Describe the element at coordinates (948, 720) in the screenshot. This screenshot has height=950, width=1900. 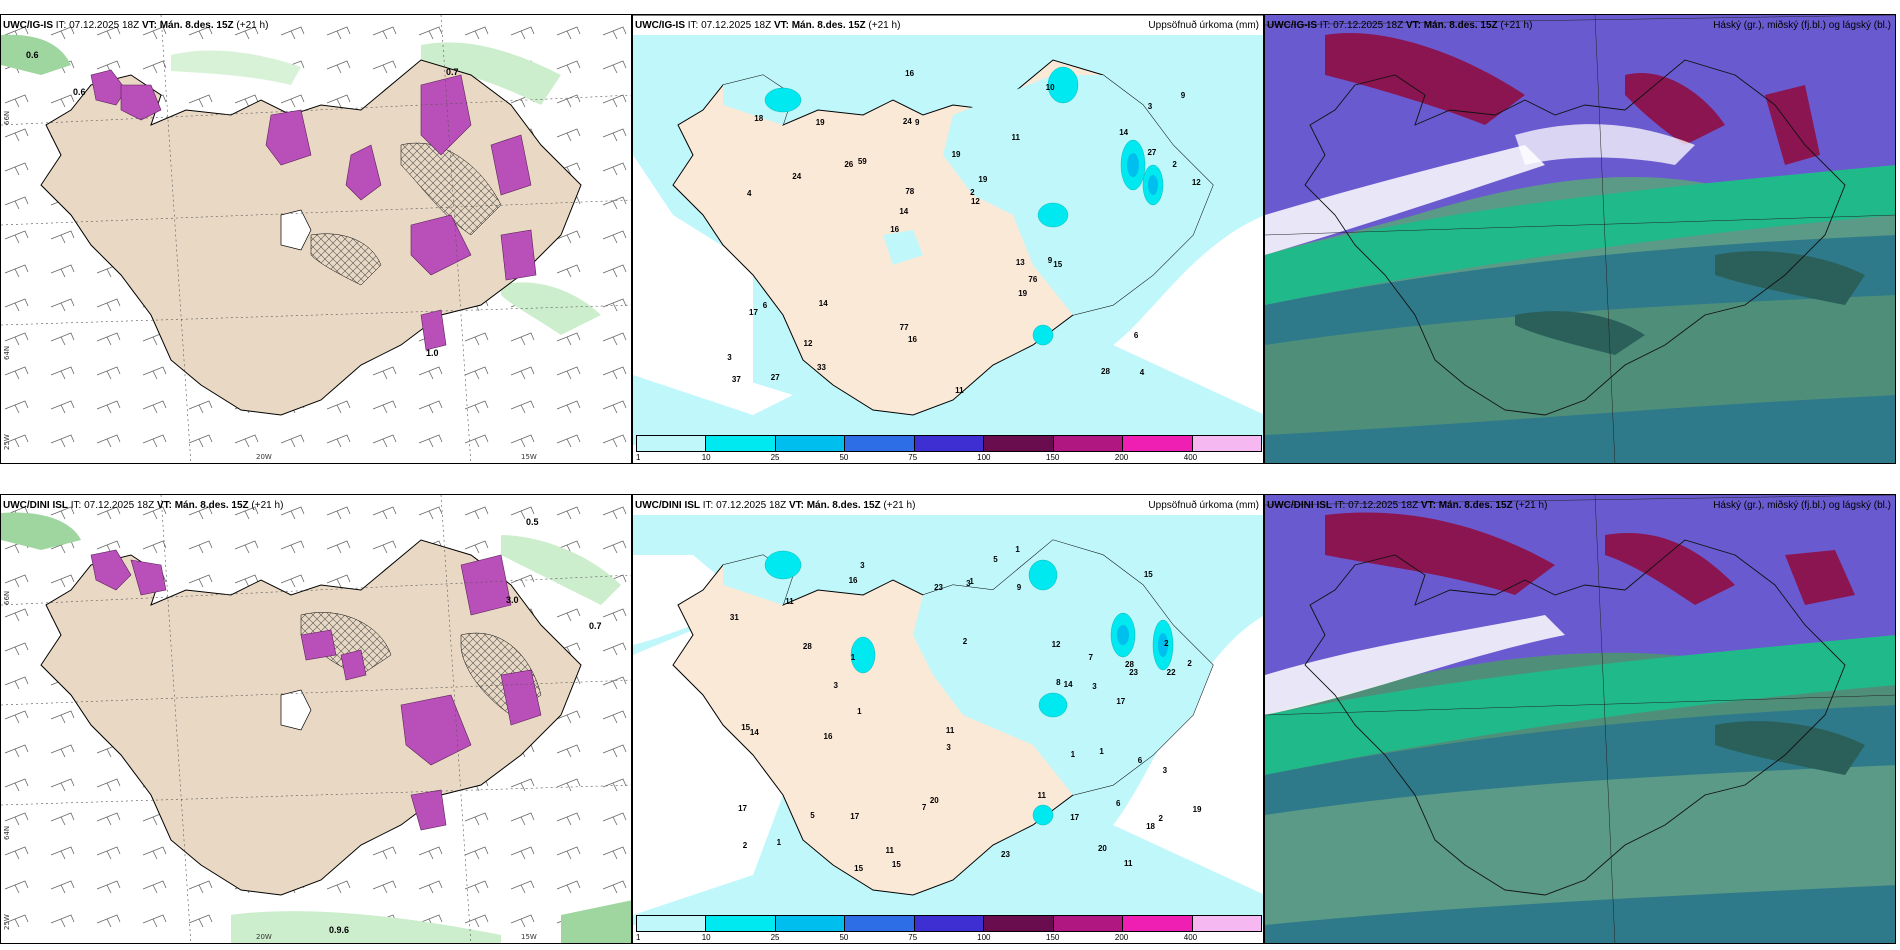
I see `row2-precip-map` at that location.